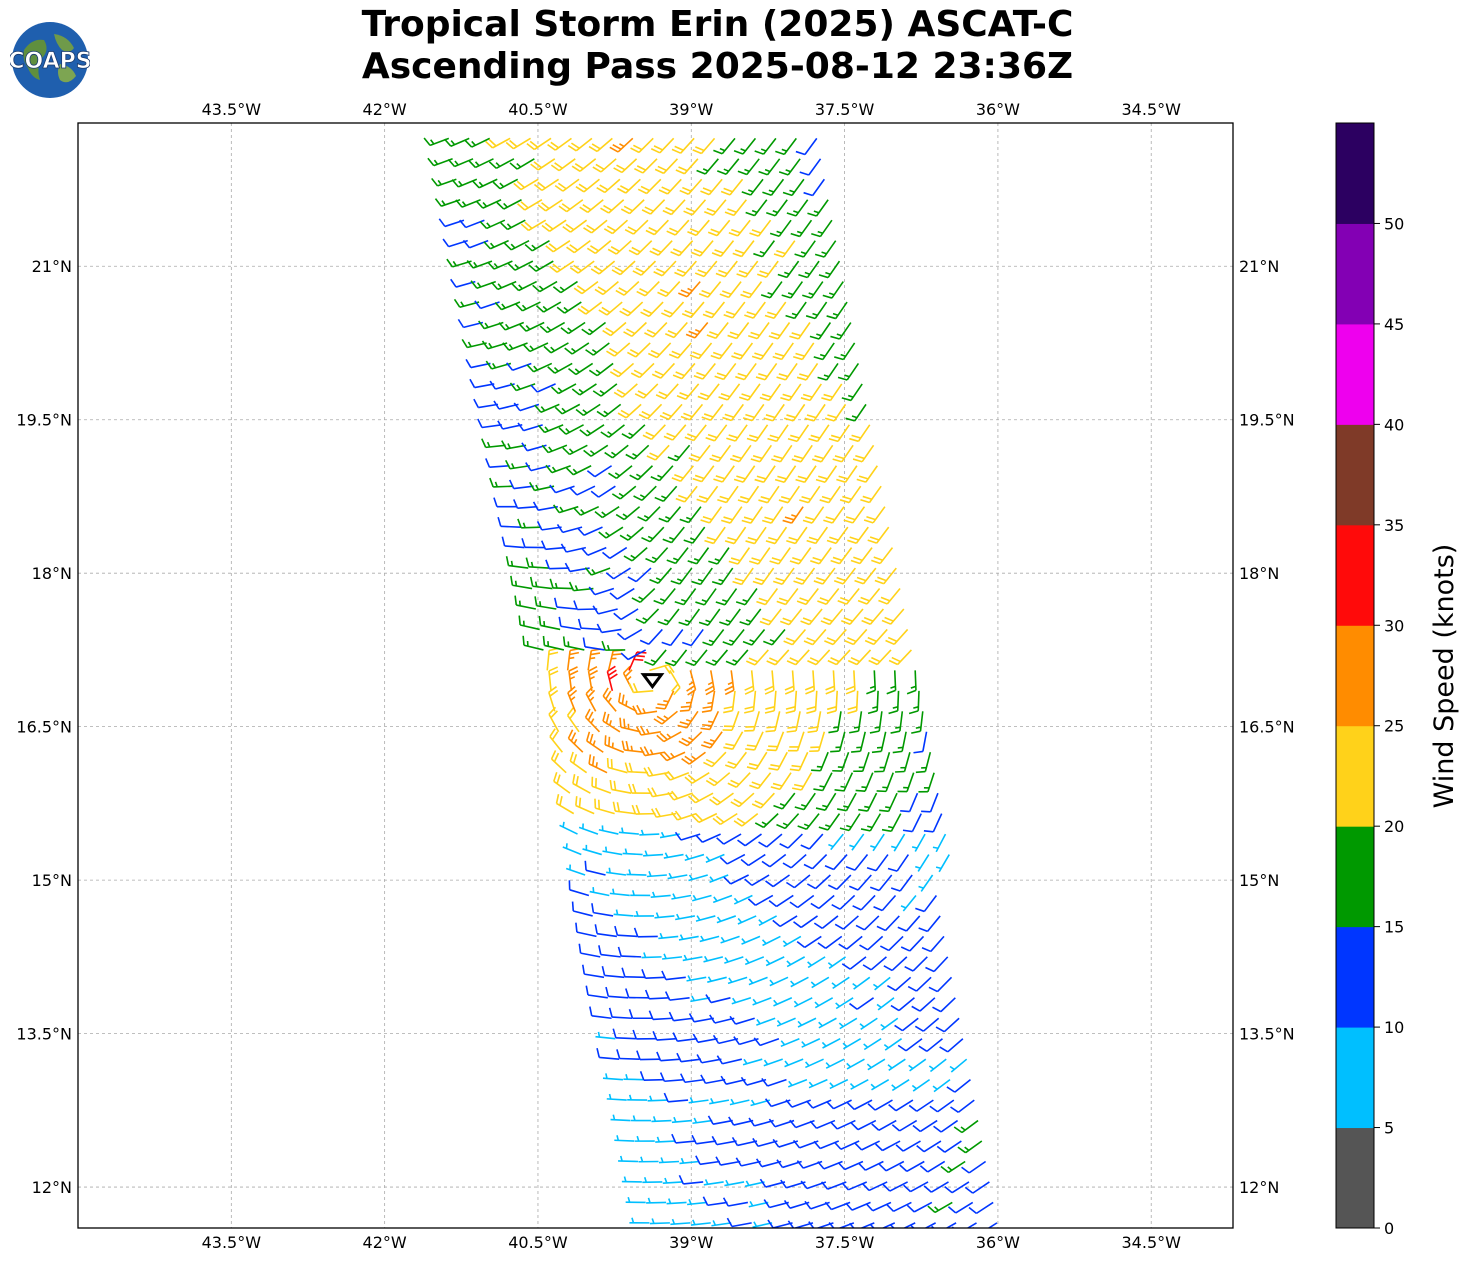 The image size is (1473, 1264). I want to click on colorbar-tick-label: 40, so click(1394, 424).